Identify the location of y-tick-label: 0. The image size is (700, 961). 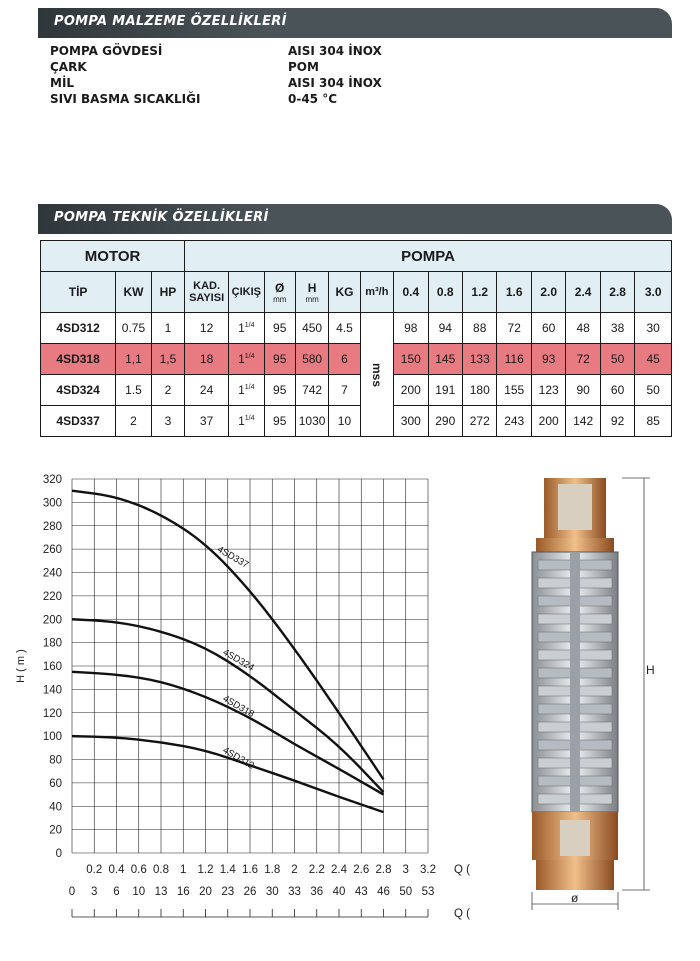
(59, 854).